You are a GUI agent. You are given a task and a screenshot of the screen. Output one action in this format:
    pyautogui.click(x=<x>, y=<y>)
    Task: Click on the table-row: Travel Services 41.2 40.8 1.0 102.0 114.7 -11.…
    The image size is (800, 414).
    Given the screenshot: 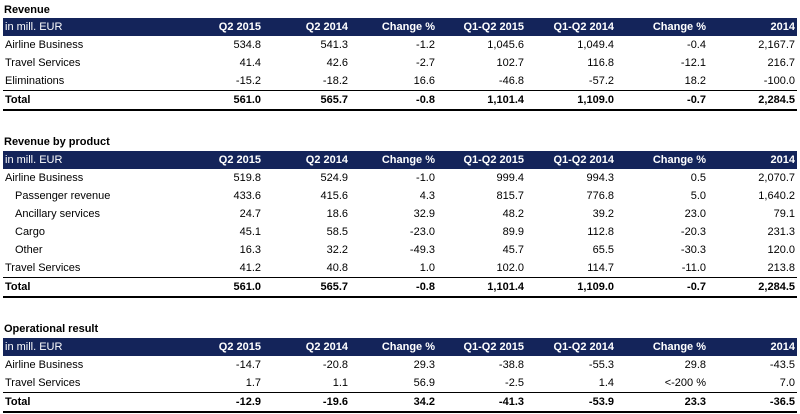 What is the action you would take?
    pyautogui.click(x=400, y=268)
    